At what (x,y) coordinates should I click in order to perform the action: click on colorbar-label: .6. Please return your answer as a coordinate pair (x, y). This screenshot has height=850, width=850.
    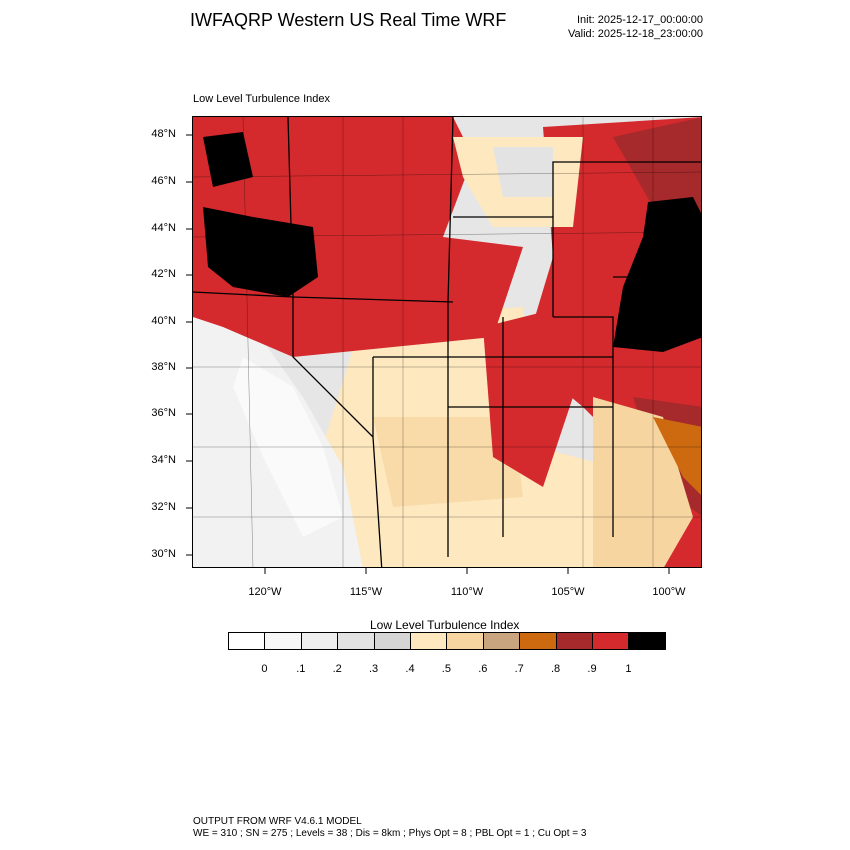
    Looking at the image, I should click on (483, 669).